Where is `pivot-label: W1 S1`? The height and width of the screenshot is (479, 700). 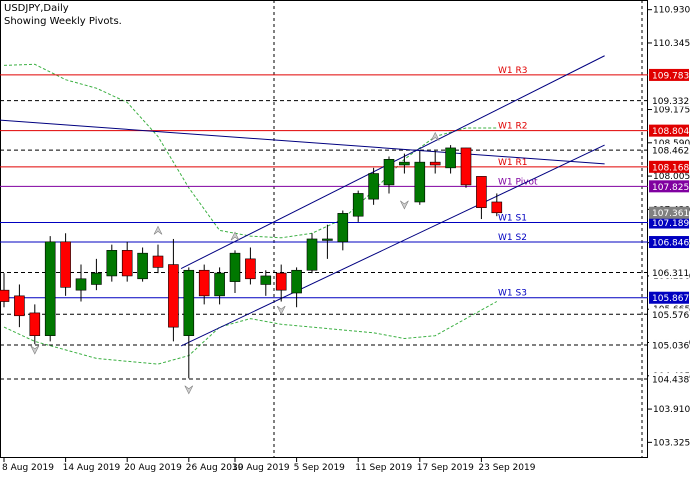
pivot-label: W1 S1 is located at coordinates (512, 219).